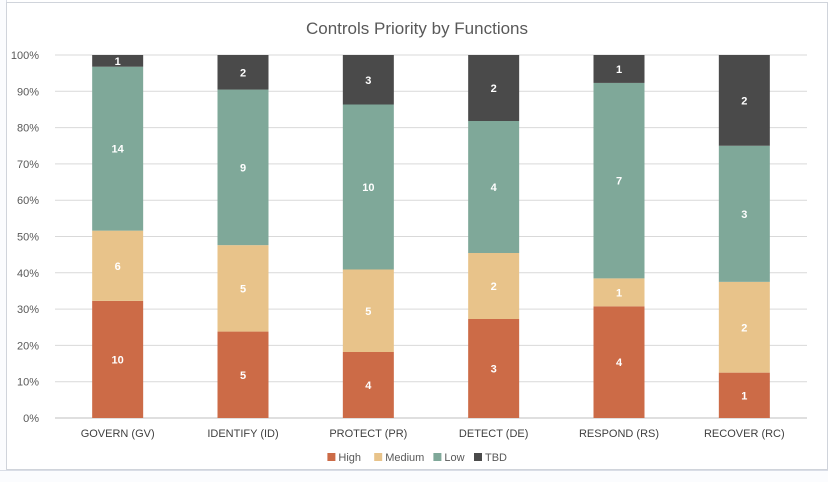 The image size is (828, 482). I want to click on y-tick-label: 10%, so click(28, 383).